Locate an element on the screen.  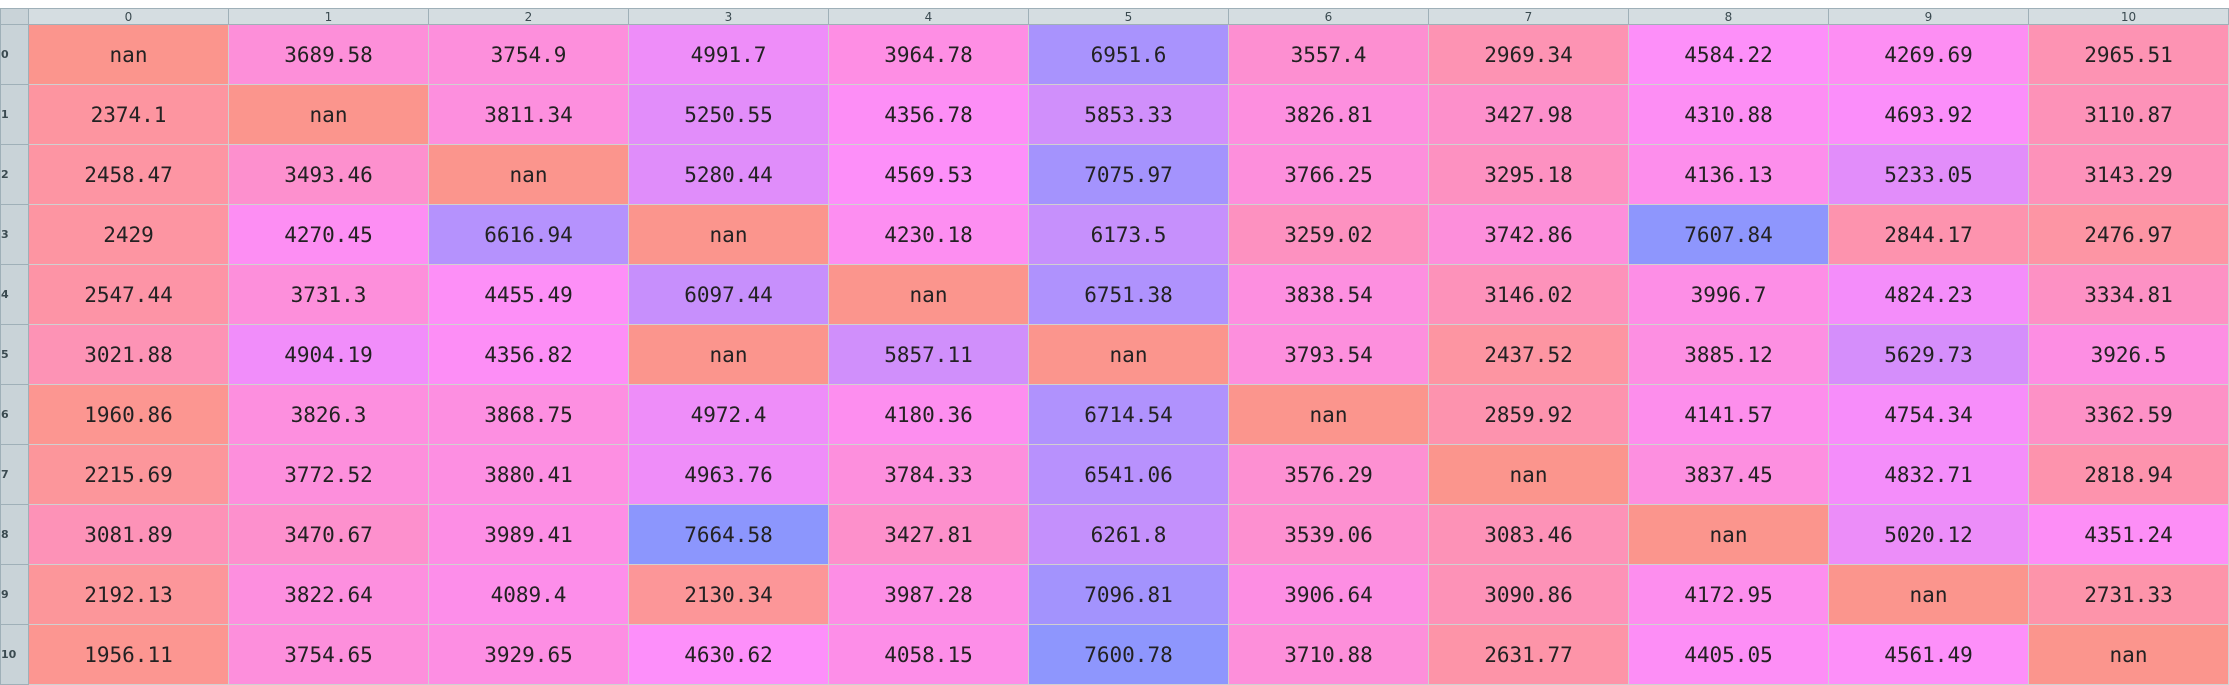
column-header-4: 4 is located at coordinates (928, 16).